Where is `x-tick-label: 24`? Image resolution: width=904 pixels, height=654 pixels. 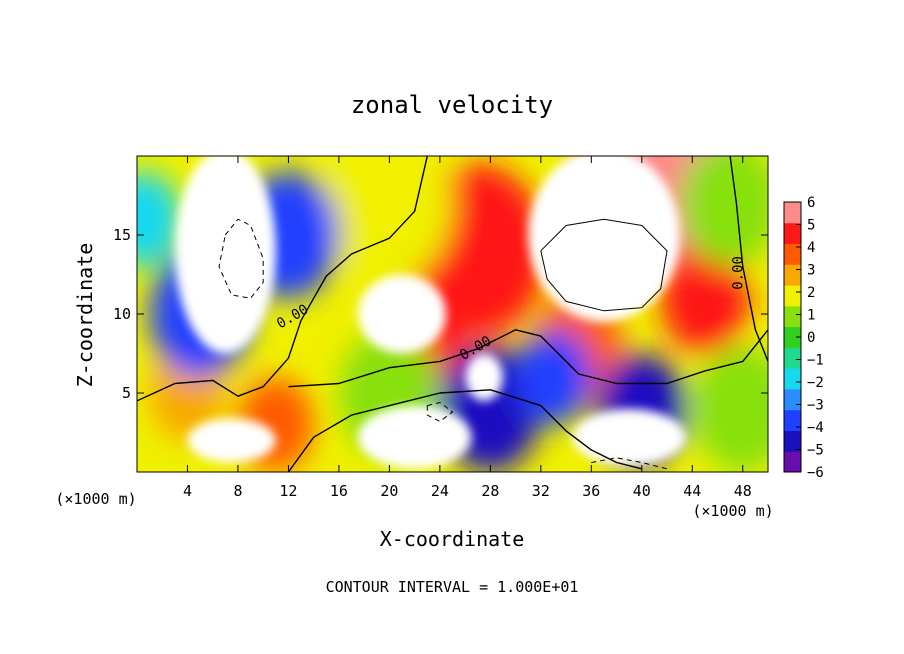
x-tick-label: 24 is located at coordinates (440, 491).